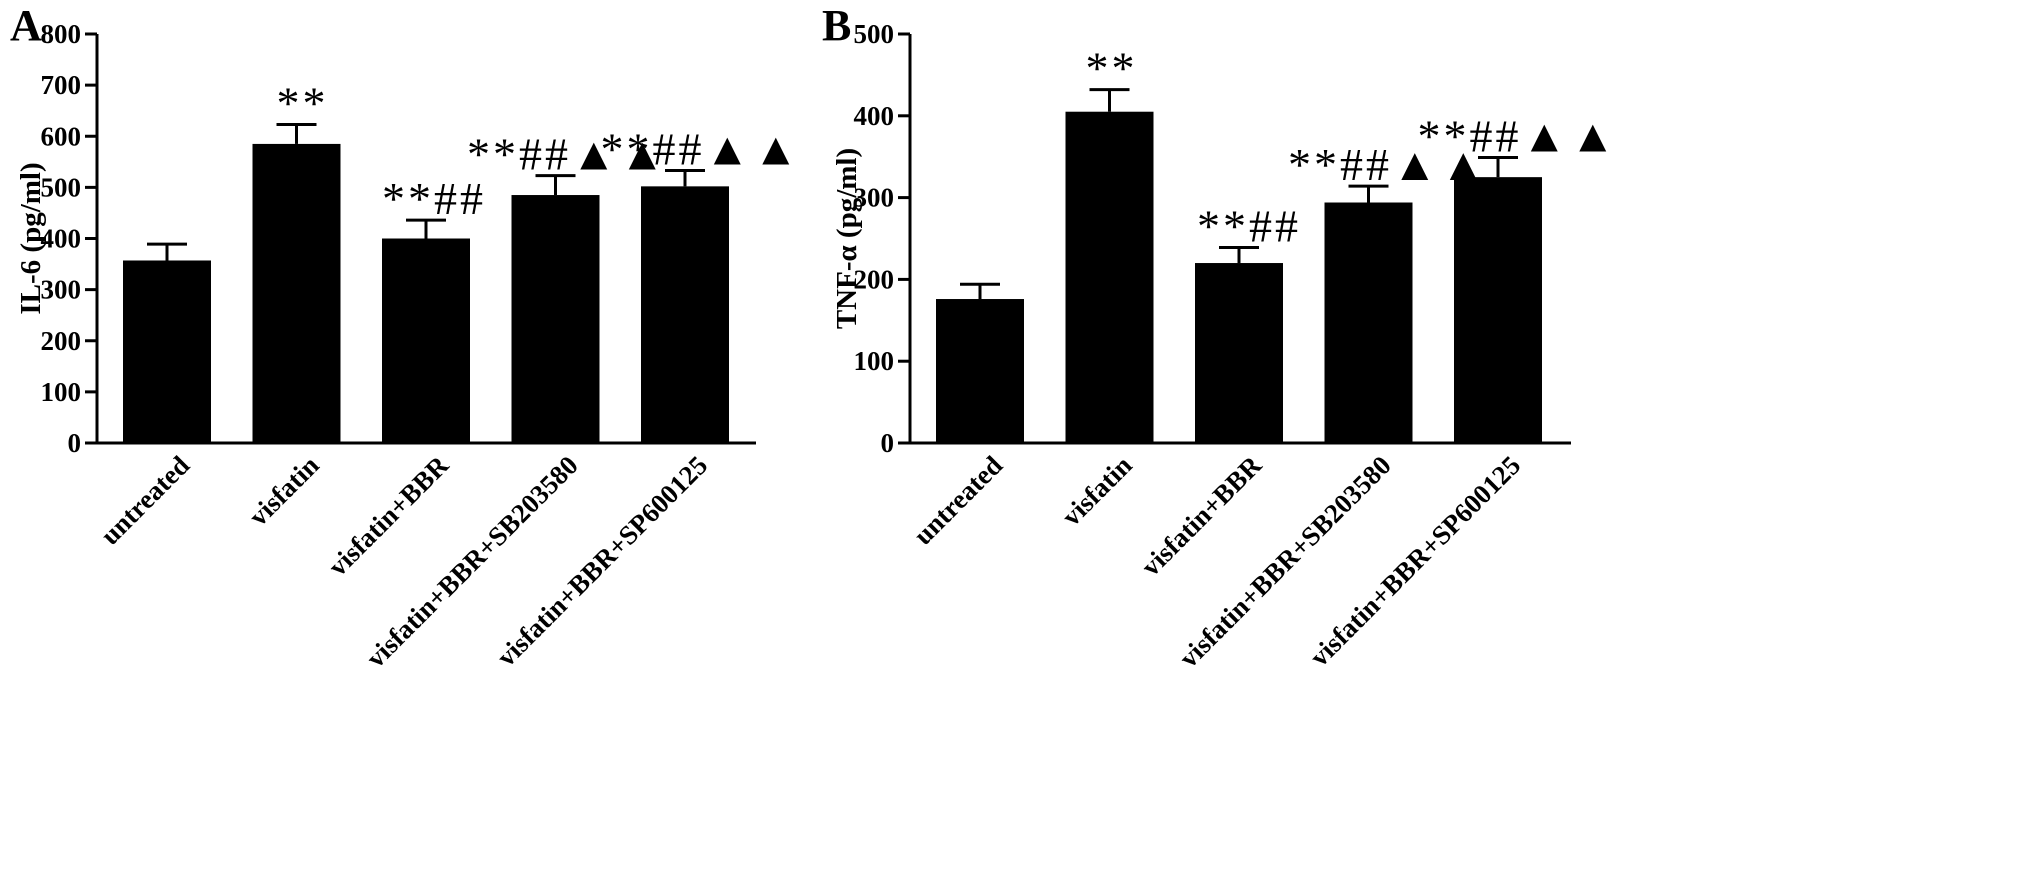 This screenshot has width=2031, height=881. Describe the element at coordinates (847, 238) in the screenshot. I see `y-axis-title: TNF-α (pg/ml)` at that location.